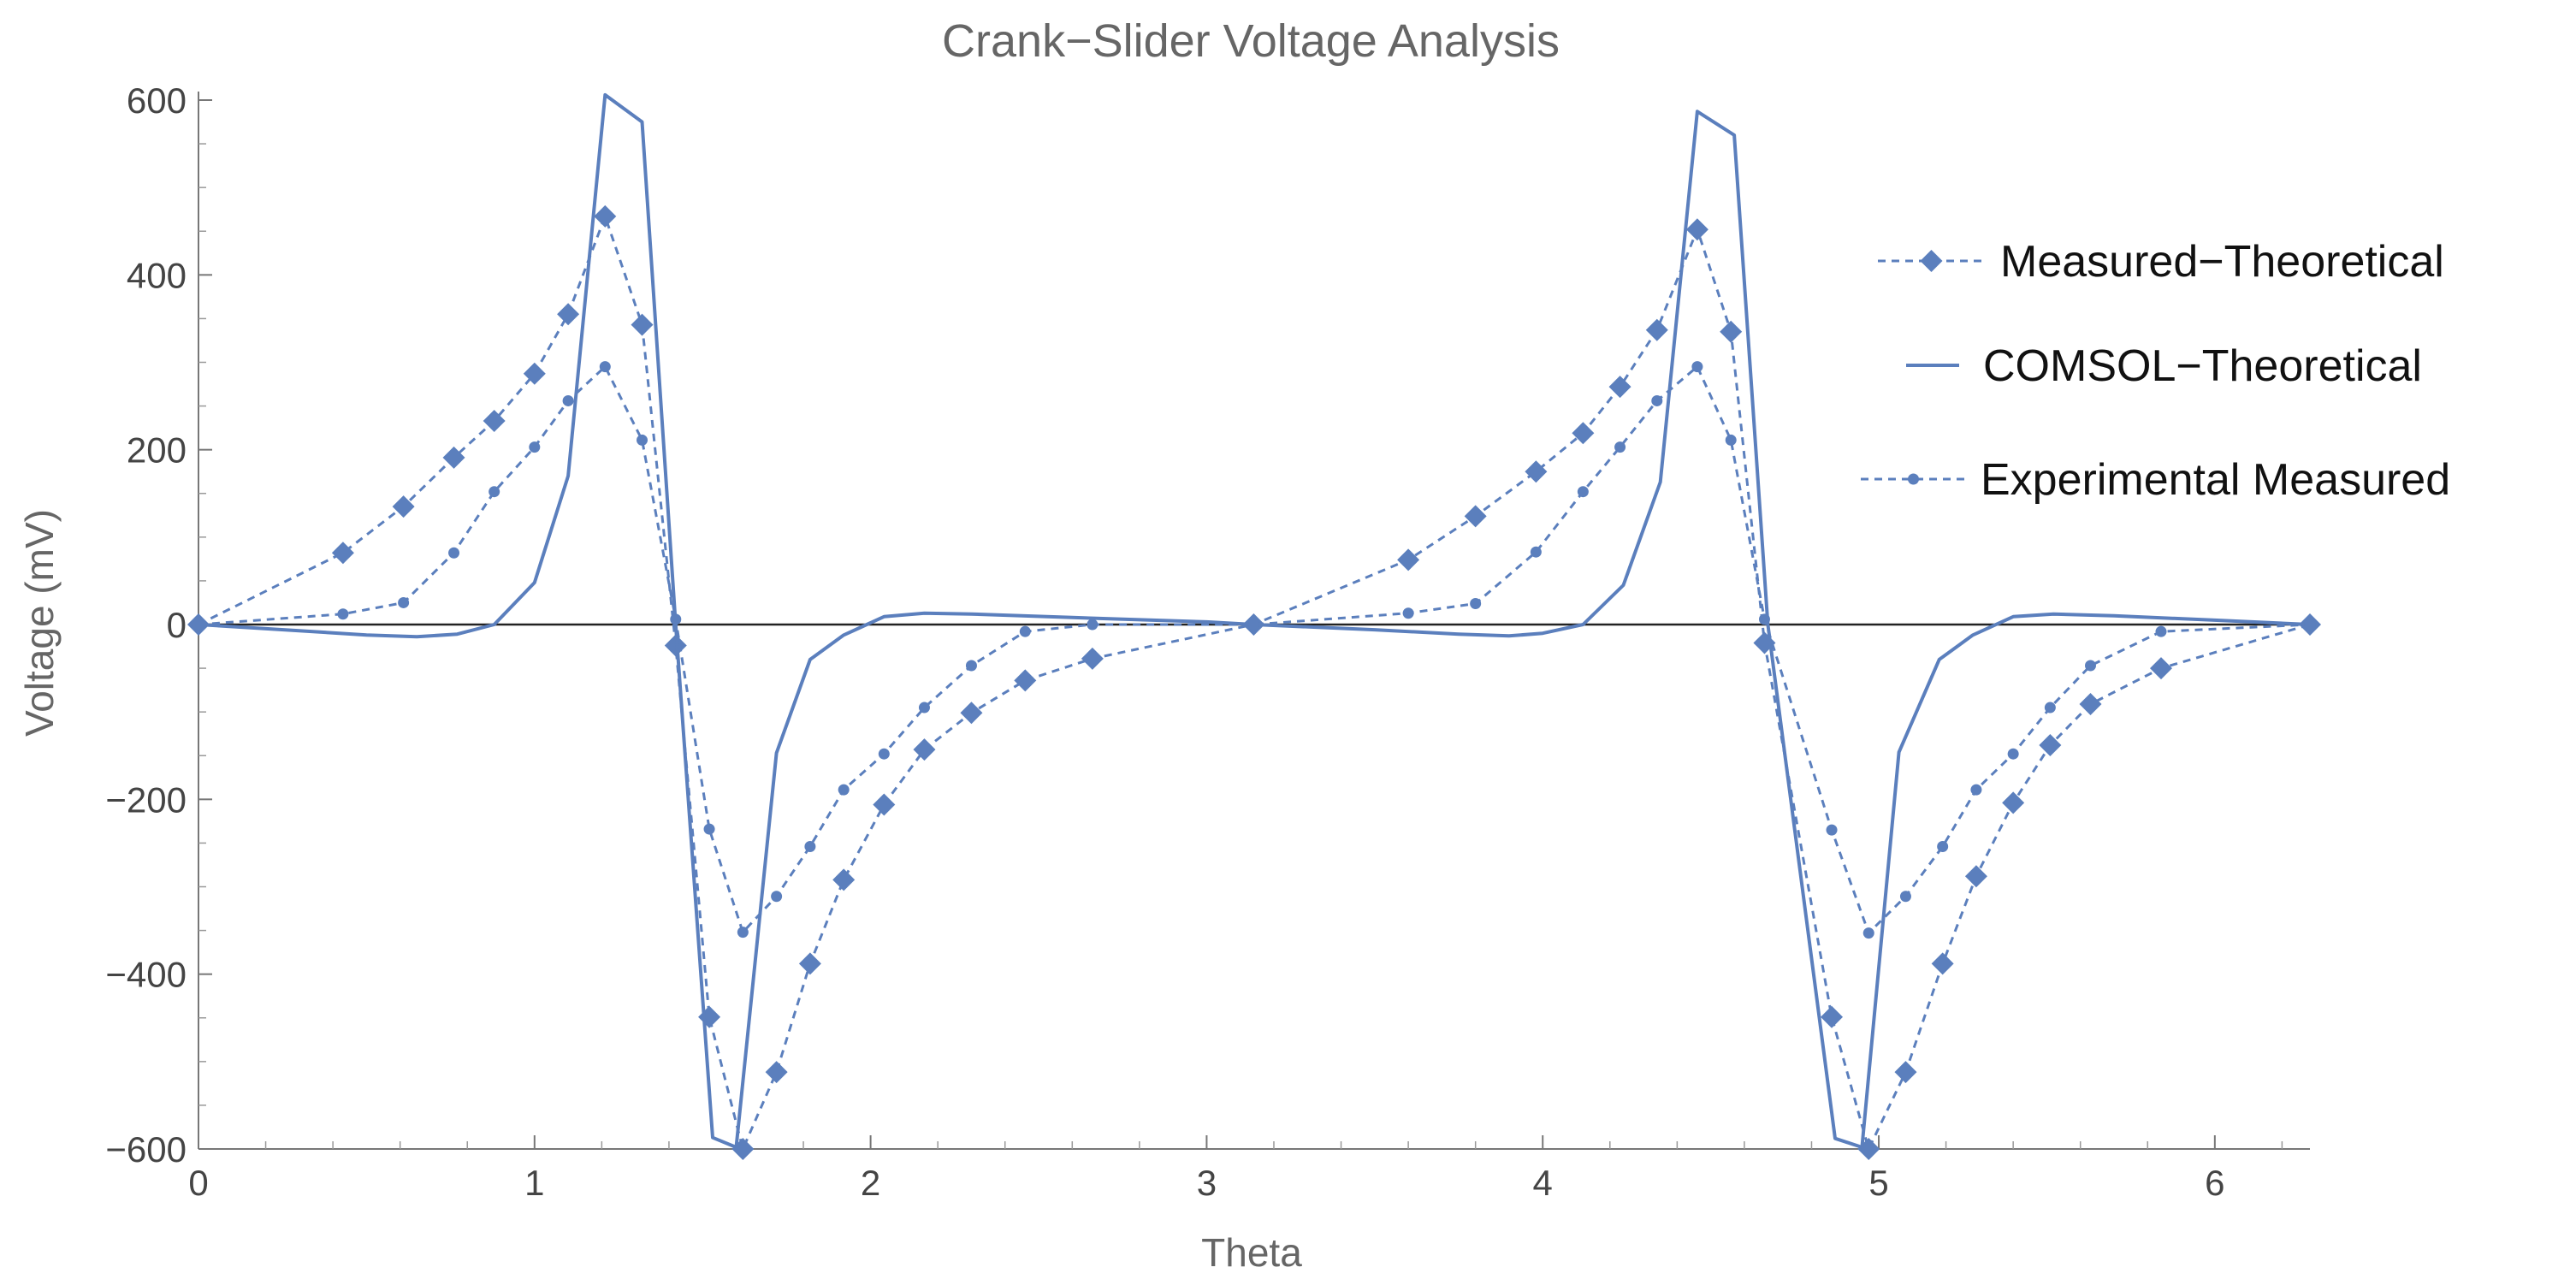 This screenshot has width=2576, height=1285. Describe the element at coordinates (39, 623) in the screenshot. I see `y-axis-label: Voltage (mV)` at that location.